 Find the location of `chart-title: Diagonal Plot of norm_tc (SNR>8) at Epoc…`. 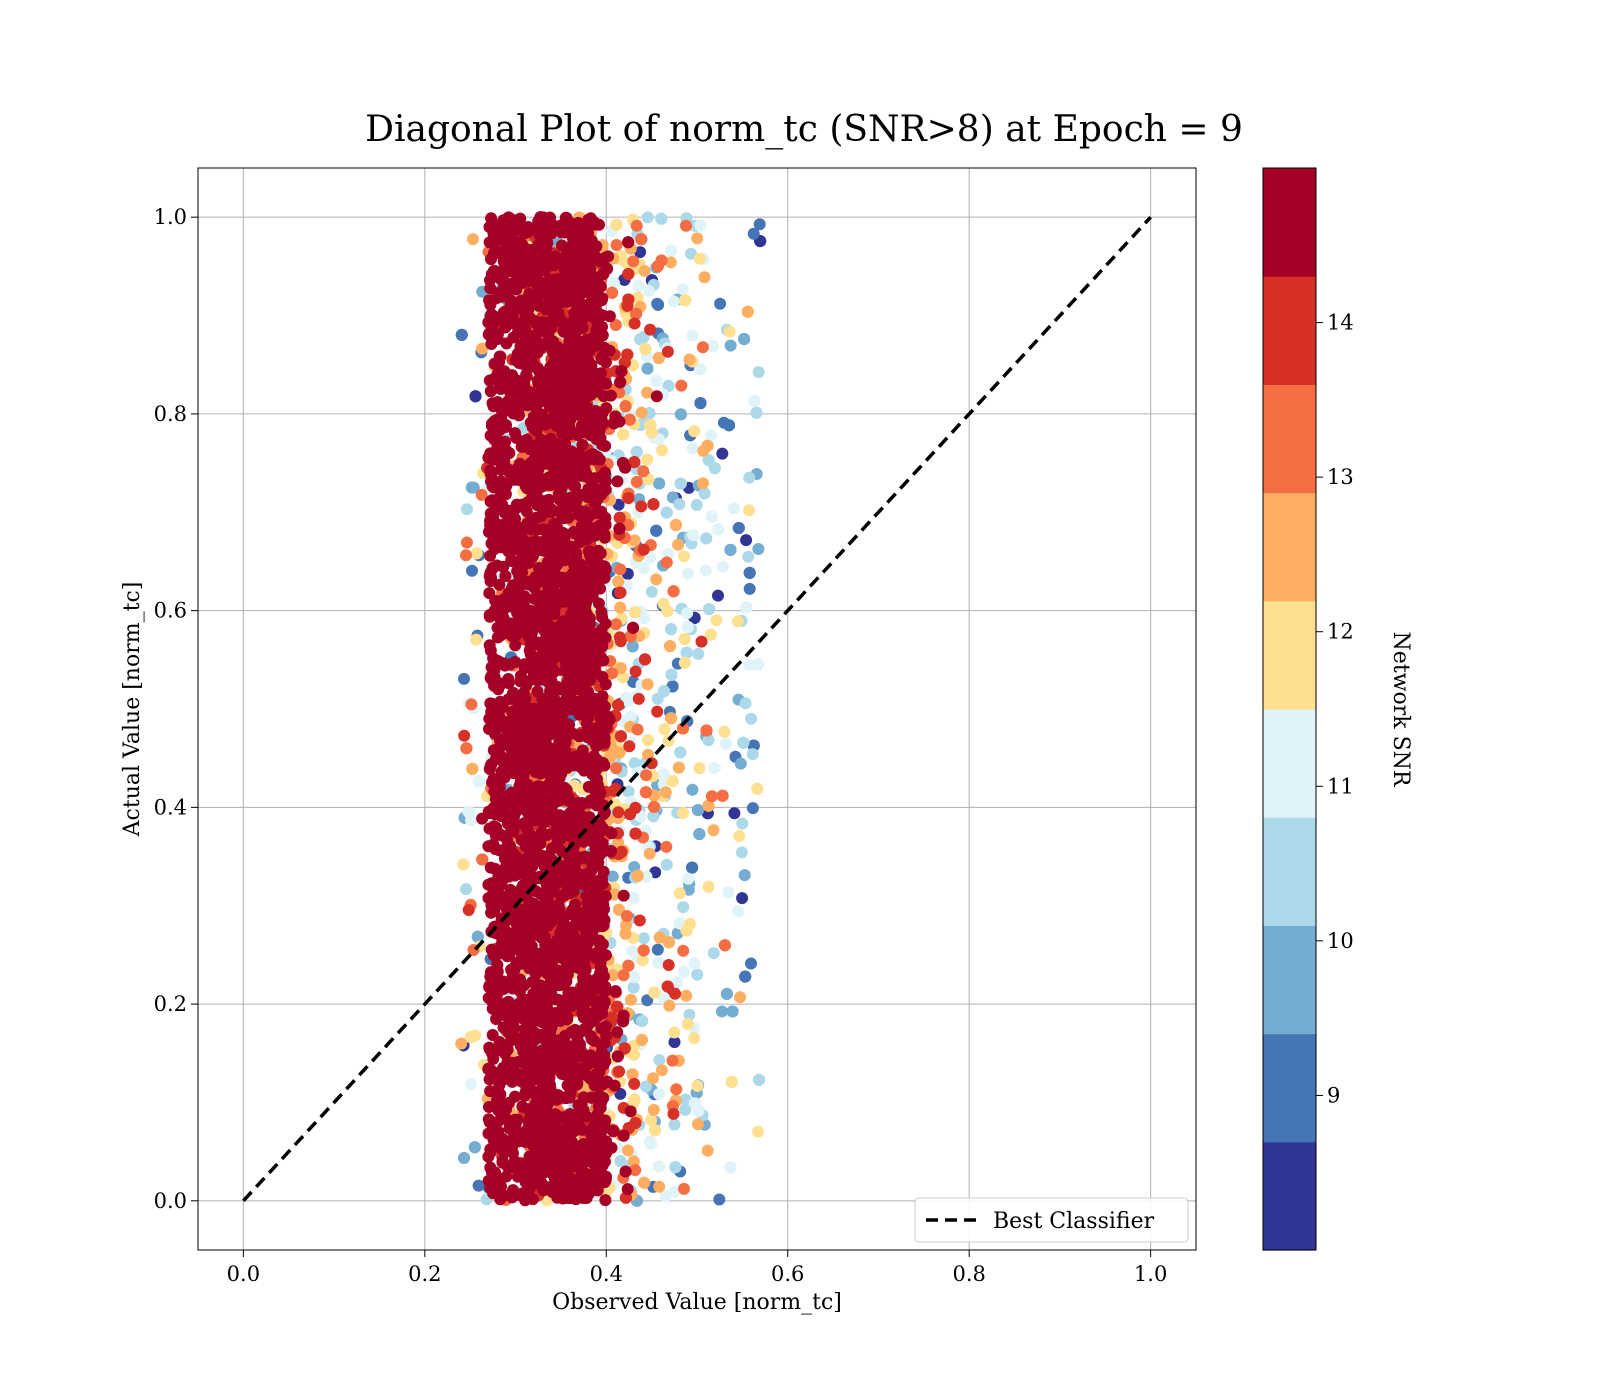

chart-title: Diagonal Plot of norm_tc (SNR>8) at Epoc… is located at coordinates (804, 129).